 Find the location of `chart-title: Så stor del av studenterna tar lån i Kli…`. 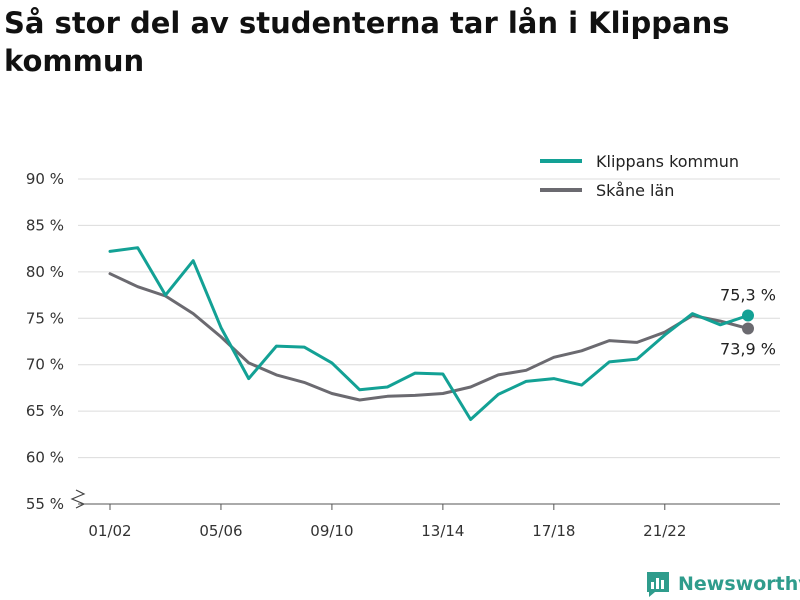

chart-title: Så stor del av studenterna tar lån i Kli… is located at coordinates (367, 42).